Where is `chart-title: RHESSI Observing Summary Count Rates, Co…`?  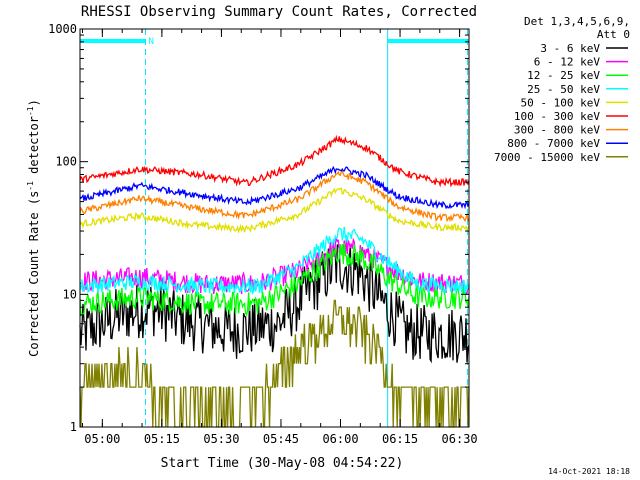 chart-title: RHESSI Observing Summary Count Rates, Co… is located at coordinates (279, 12).